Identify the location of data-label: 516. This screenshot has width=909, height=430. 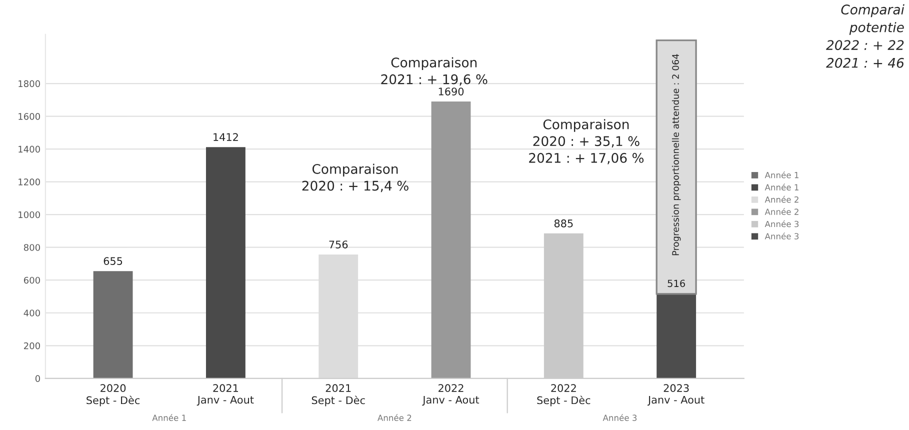
(676, 284).